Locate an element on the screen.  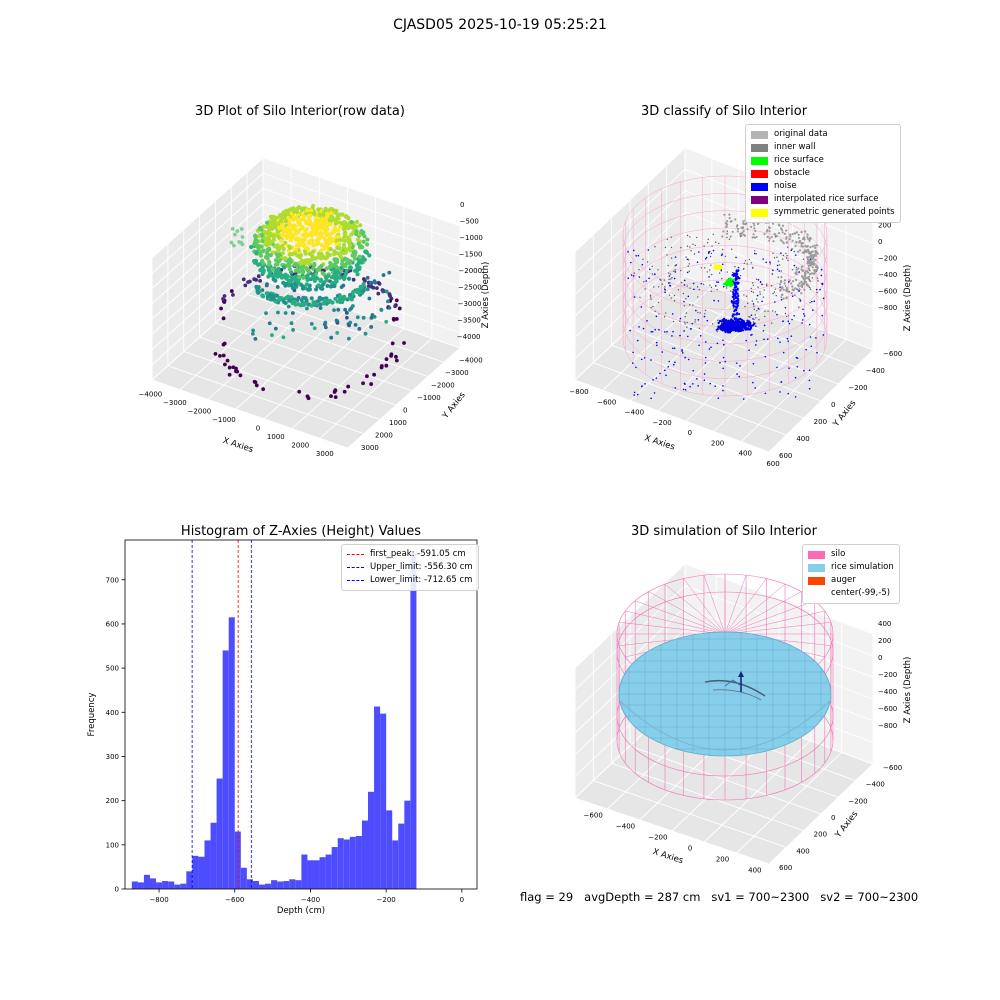
symmetric-point is located at coordinates (716, 268).